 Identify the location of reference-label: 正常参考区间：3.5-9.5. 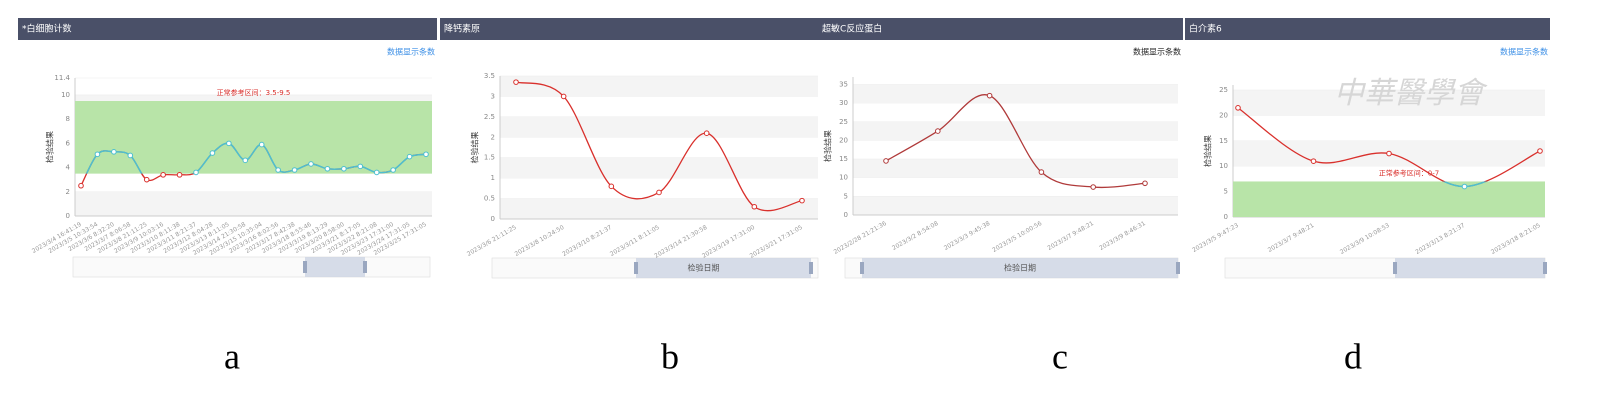
(254, 92).